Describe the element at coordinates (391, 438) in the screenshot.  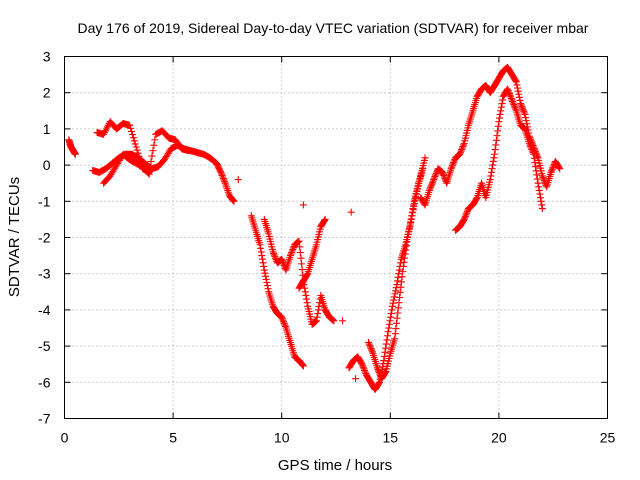
I see `x-tick-label: 15` at that location.